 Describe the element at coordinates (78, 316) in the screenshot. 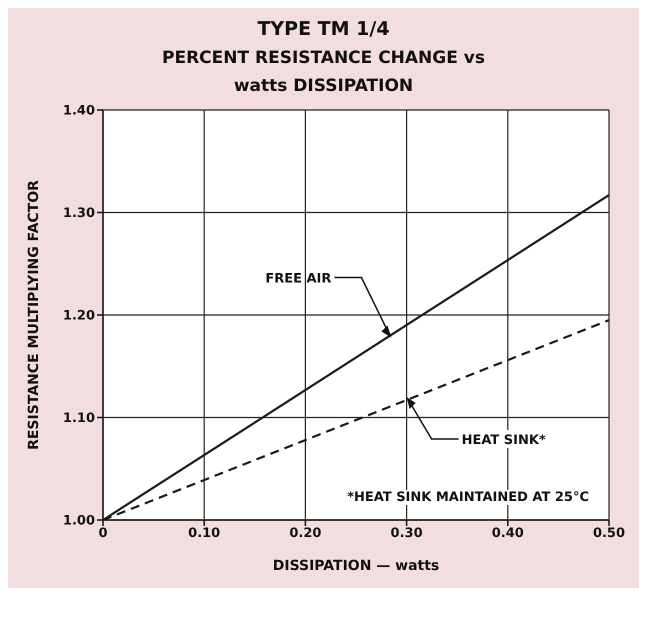

I see `y-tick-label: 1.20` at that location.